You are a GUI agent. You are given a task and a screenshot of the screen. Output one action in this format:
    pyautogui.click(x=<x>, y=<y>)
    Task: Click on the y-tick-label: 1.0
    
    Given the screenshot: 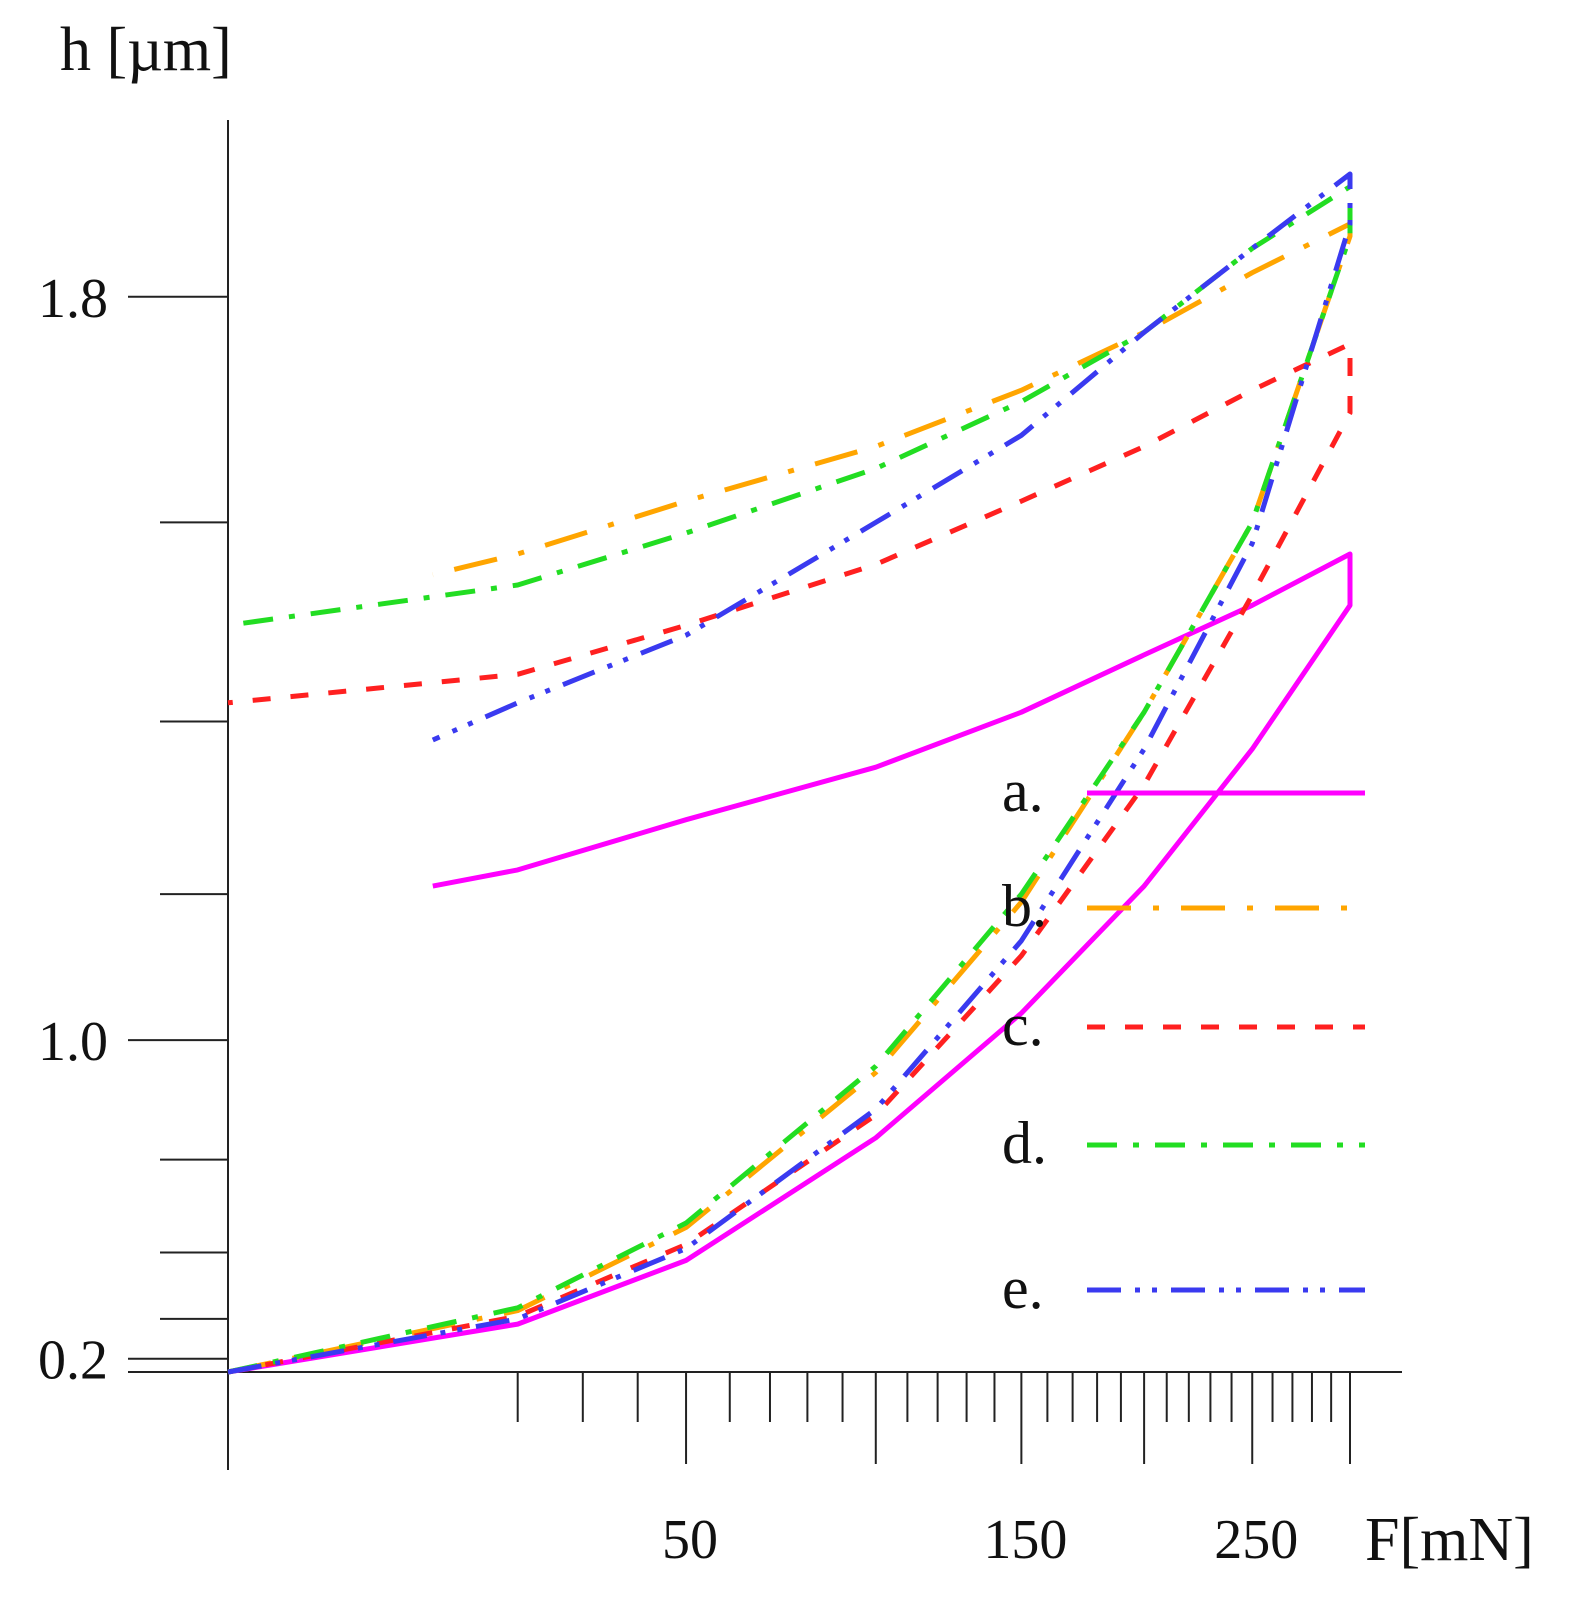 What is the action you would take?
    pyautogui.click(x=73, y=1042)
    